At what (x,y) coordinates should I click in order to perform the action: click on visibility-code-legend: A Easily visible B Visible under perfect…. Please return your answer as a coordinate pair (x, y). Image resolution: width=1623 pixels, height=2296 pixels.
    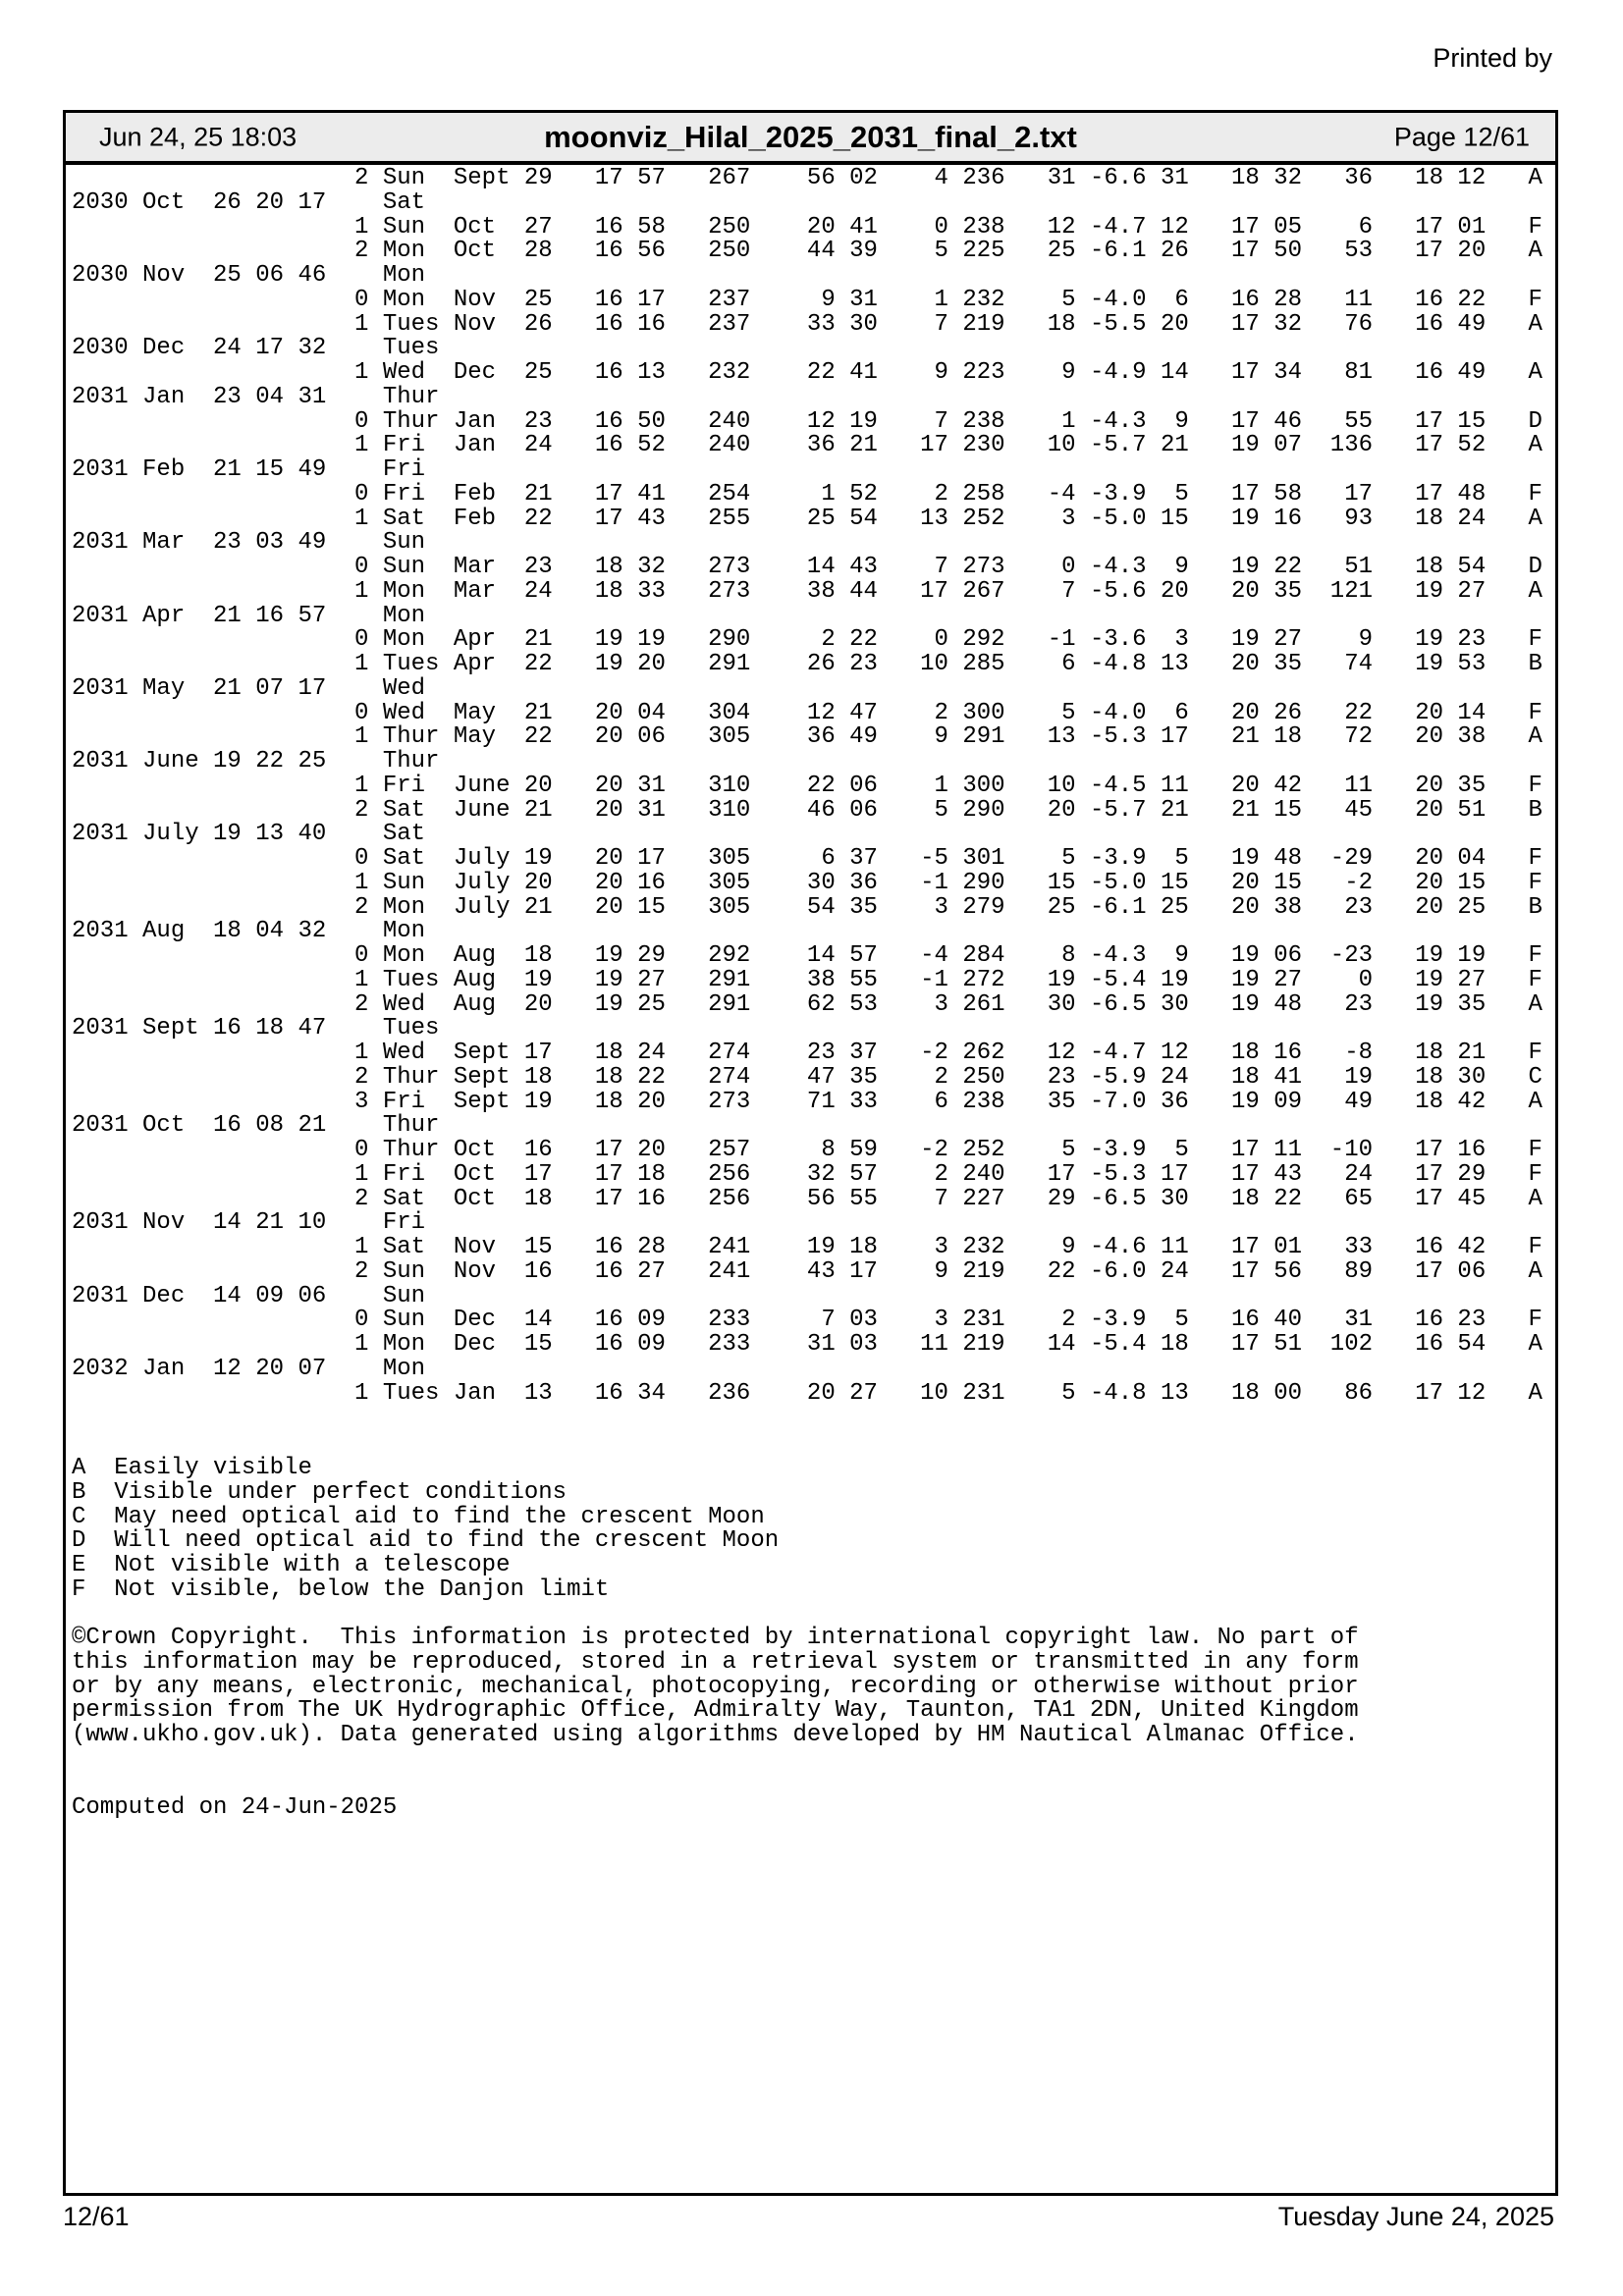
    Looking at the image, I should click on (426, 1529).